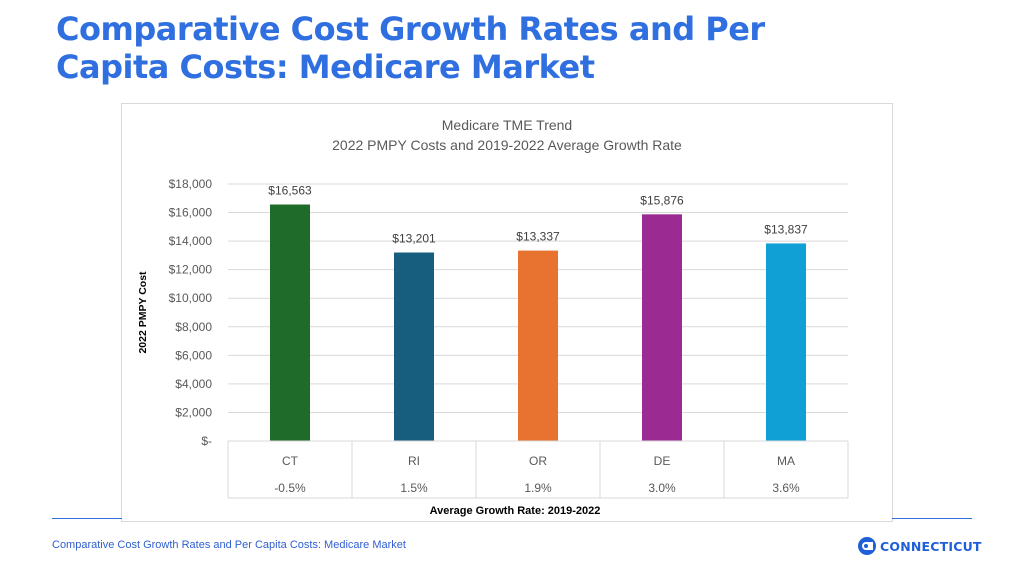 This screenshot has height=576, width=1024. What do you see at coordinates (290, 461) in the screenshot?
I see `x-tick-label: CT` at bounding box center [290, 461].